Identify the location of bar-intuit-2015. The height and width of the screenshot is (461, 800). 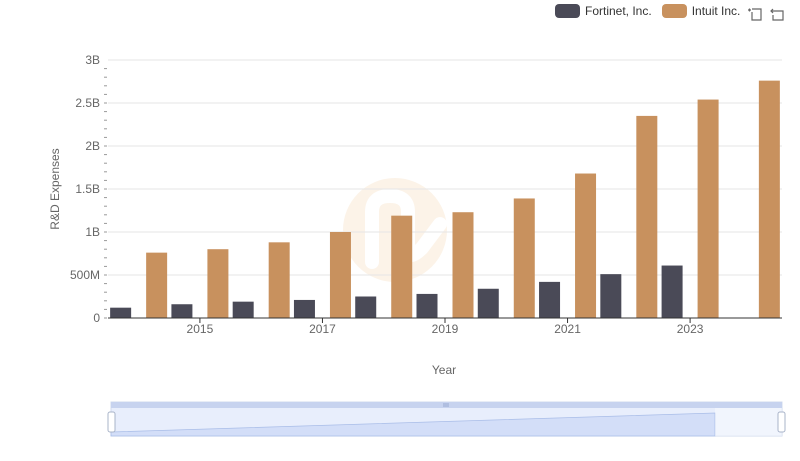
(218, 283).